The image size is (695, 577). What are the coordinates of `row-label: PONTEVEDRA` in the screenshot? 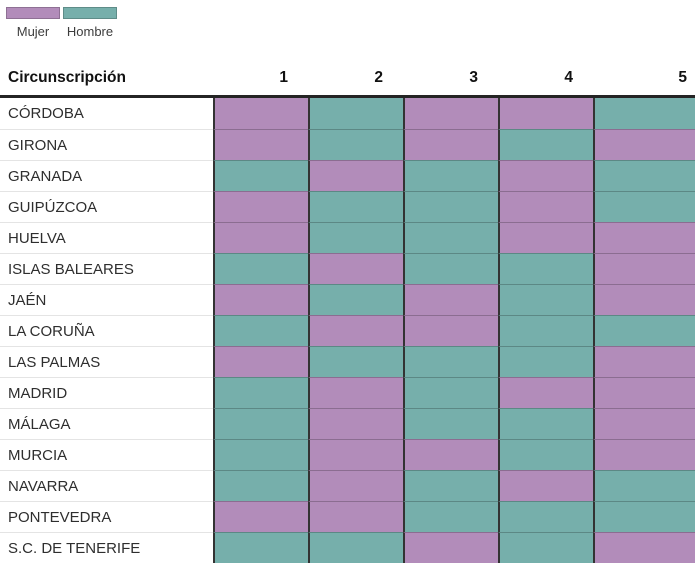 It's located at (106, 516).